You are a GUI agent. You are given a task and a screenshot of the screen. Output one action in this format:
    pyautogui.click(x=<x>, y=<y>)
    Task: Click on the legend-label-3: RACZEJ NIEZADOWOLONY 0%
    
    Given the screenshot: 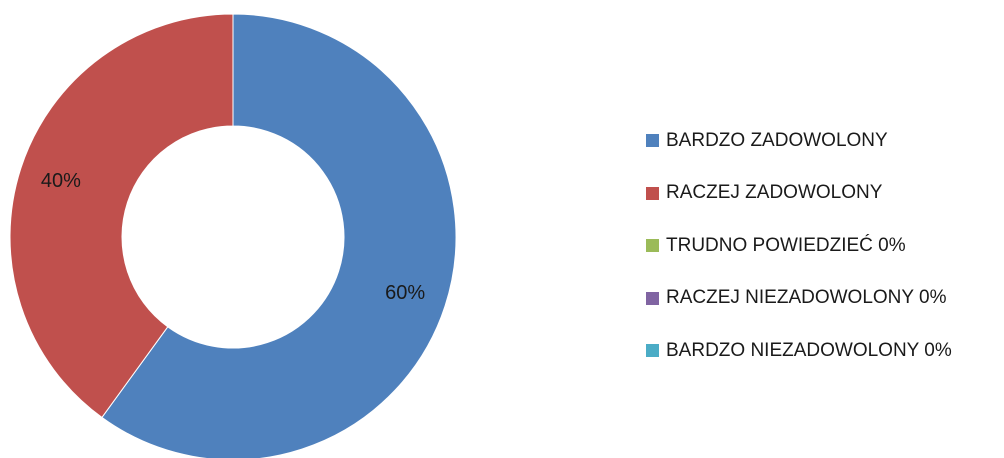 What is the action you would take?
    pyautogui.click(x=806, y=298)
    